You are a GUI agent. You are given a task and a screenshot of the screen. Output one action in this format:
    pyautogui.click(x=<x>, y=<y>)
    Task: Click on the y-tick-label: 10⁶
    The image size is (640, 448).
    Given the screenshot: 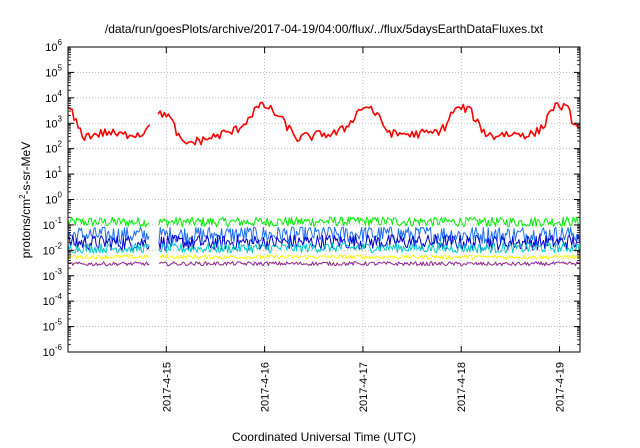 What is the action you would take?
    pyautogui.click(x=53, y=46)
    